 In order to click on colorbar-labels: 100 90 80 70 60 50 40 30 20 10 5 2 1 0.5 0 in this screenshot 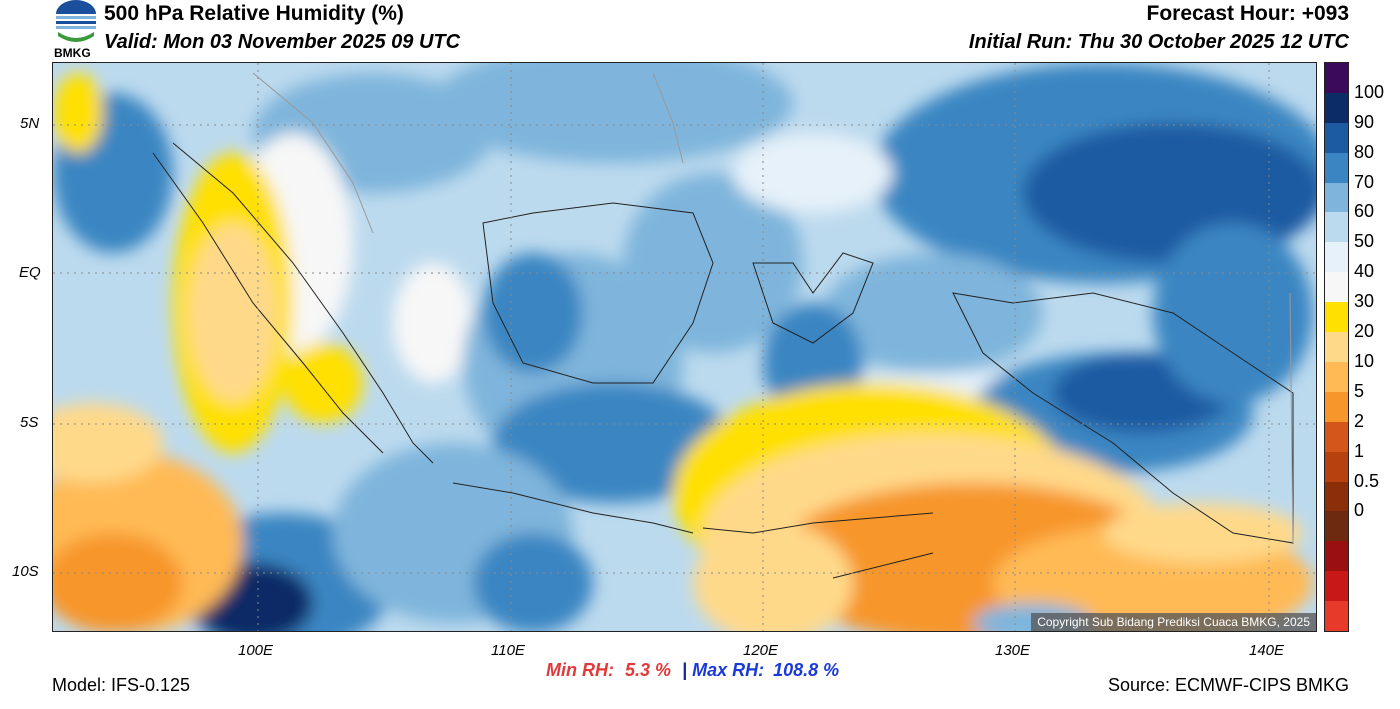, I will do `click(1377, 347)`.